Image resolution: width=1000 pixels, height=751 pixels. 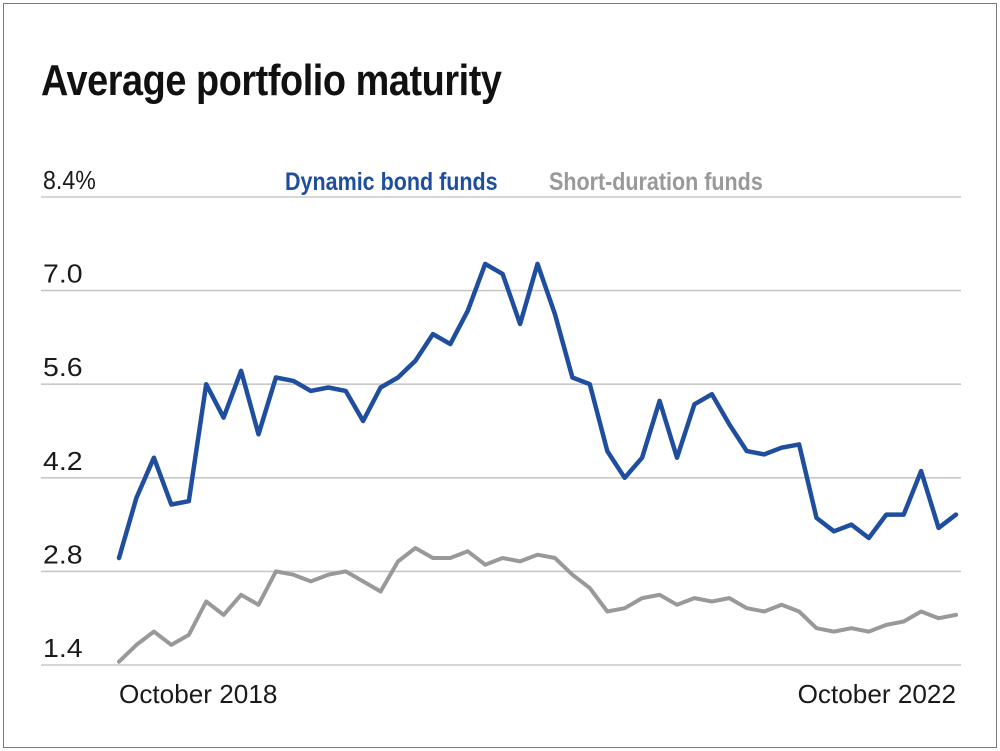 I want to click on y-tick-label: 1.4, so click(x=63, y=648).